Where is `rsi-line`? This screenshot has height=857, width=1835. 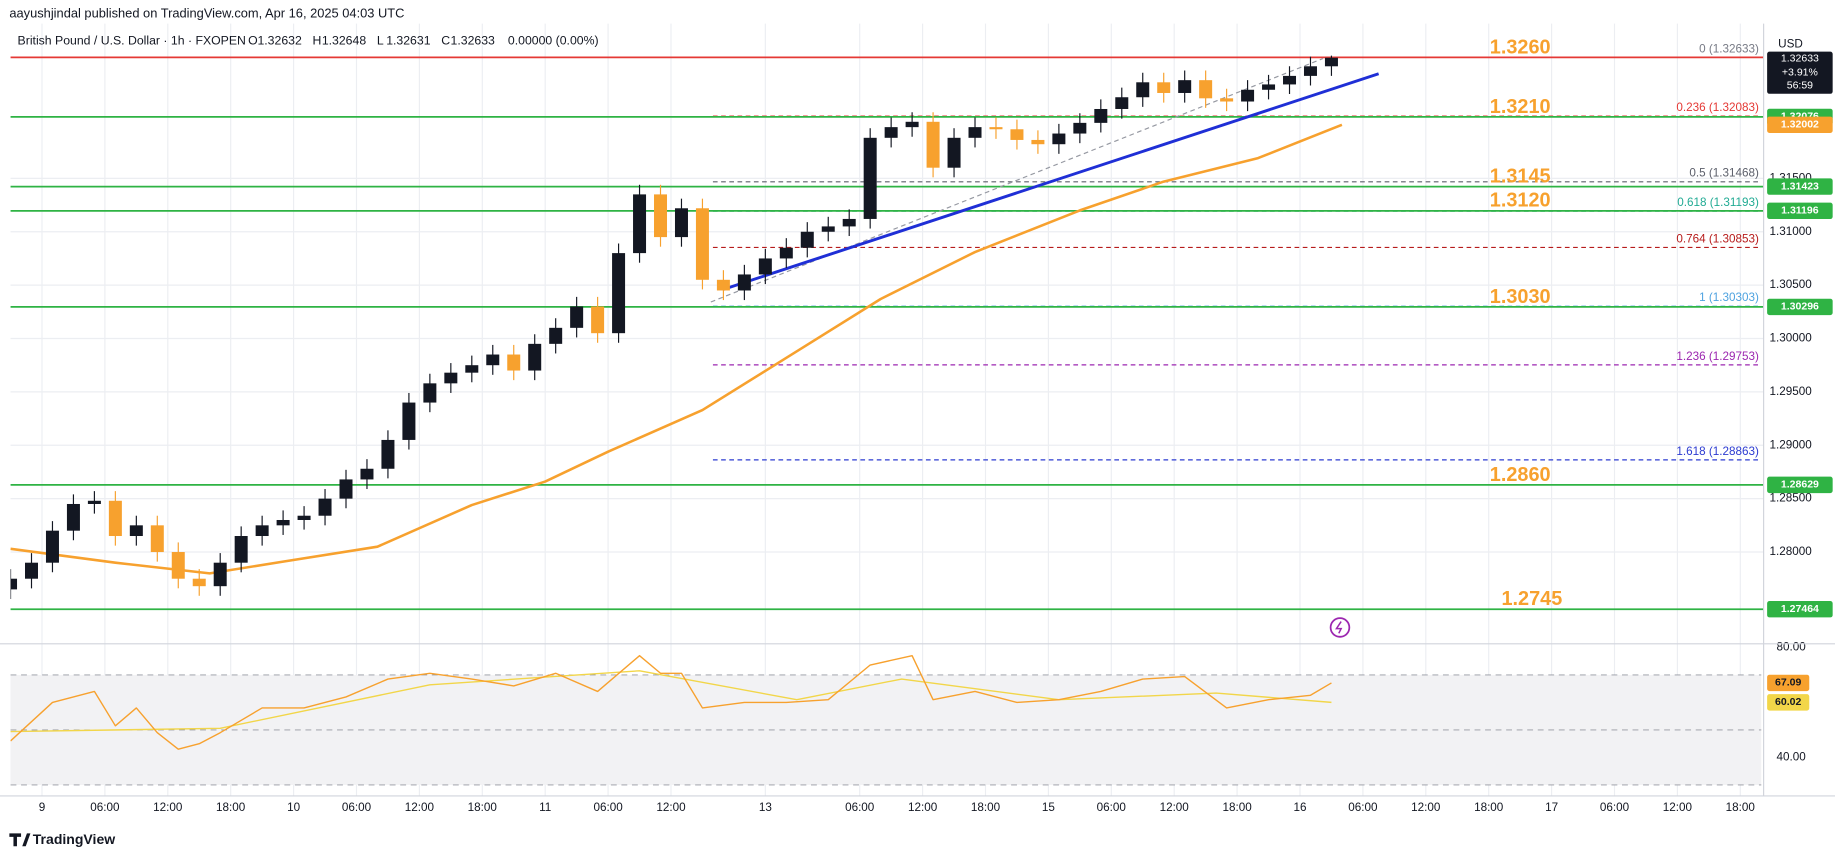 rsi-line is located at coordinates (671, 702).